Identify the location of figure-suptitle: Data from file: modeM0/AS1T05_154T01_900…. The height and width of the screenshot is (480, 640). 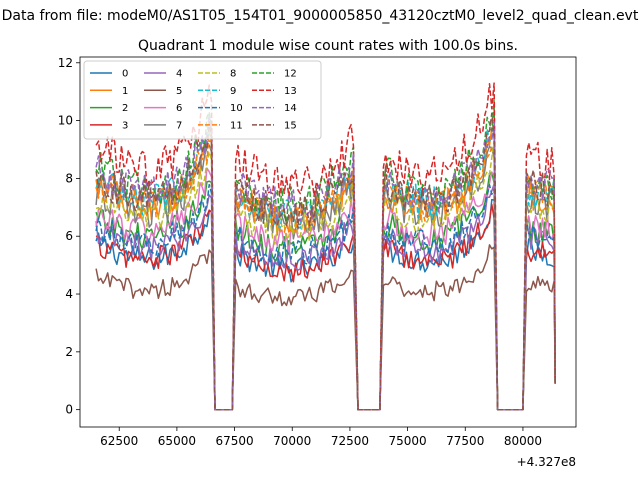
(320, 16).